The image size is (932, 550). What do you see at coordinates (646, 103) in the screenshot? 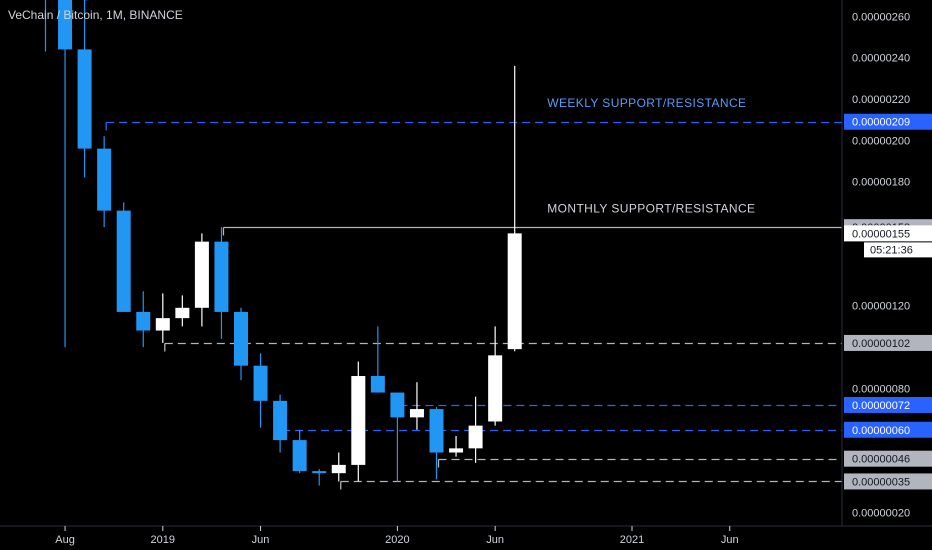
I see `annotation-label: WEEKLY SUPPORT/RESISTANCE` at bounding box center [646, 103].